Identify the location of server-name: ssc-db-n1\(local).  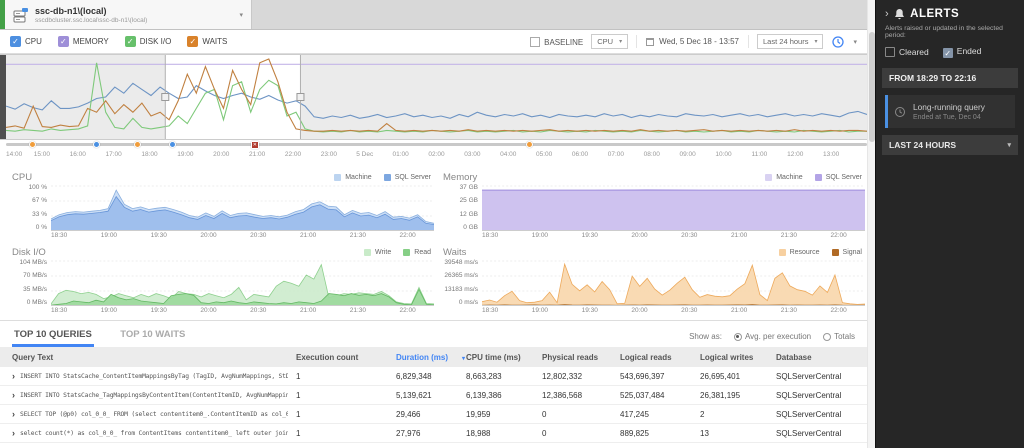
(71, 10).